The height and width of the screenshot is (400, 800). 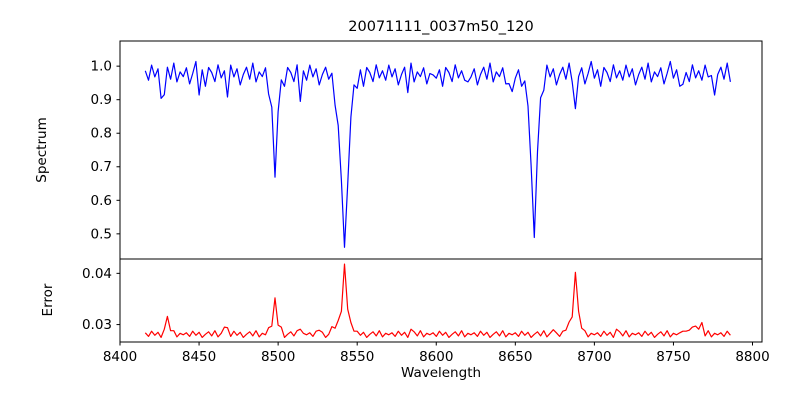 What do you see at coordinates (752, 357) in the screenshot?
I see `x-tick-label: 8800` at bounding box center [752, 357].